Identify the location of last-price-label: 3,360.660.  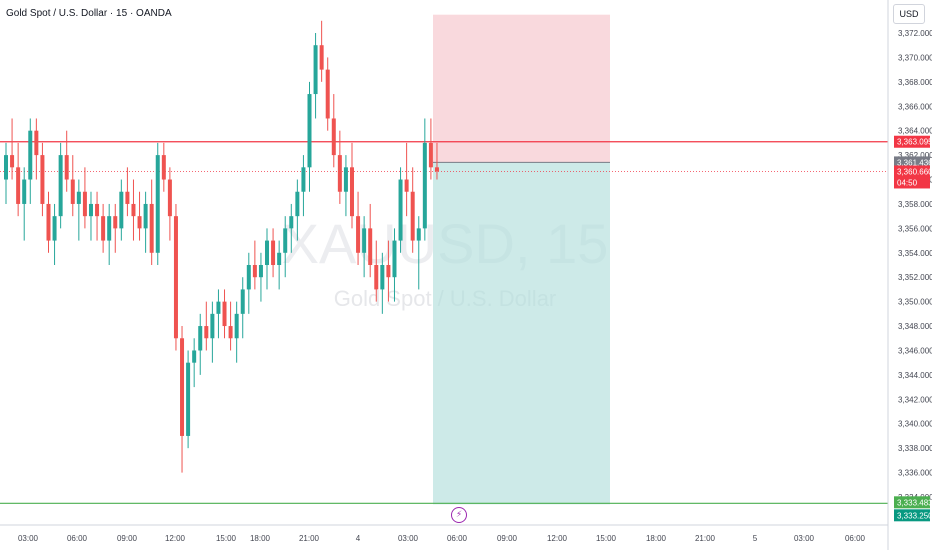
(914, 171).